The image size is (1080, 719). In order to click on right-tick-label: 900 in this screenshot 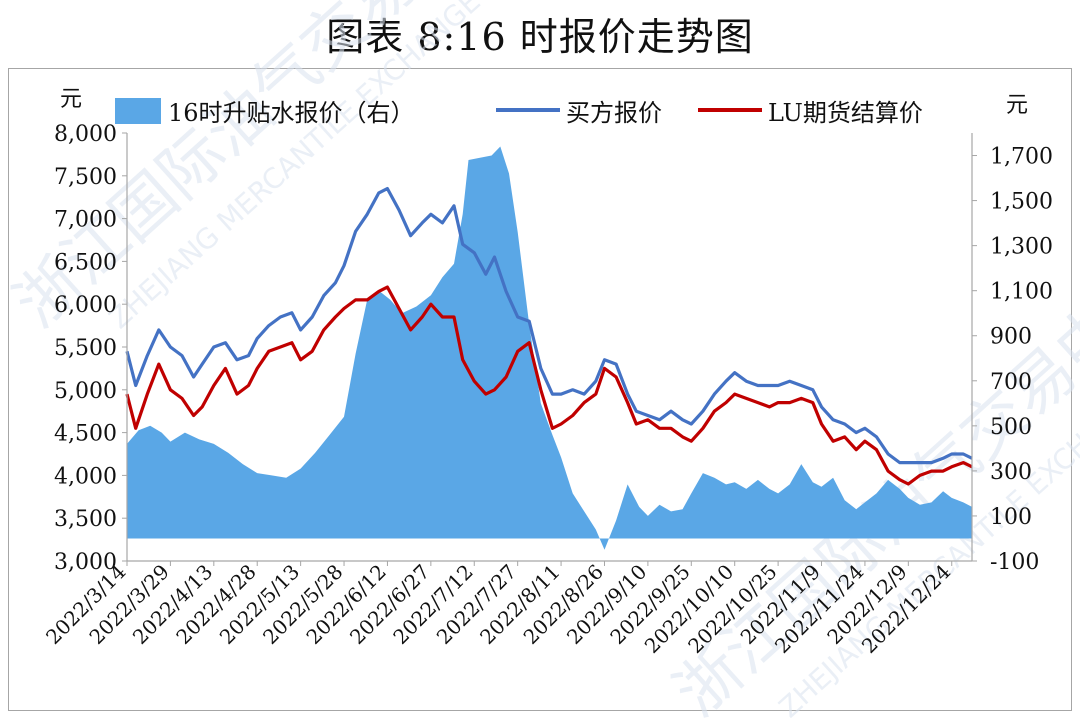, I will do `click(1011, 337)`.